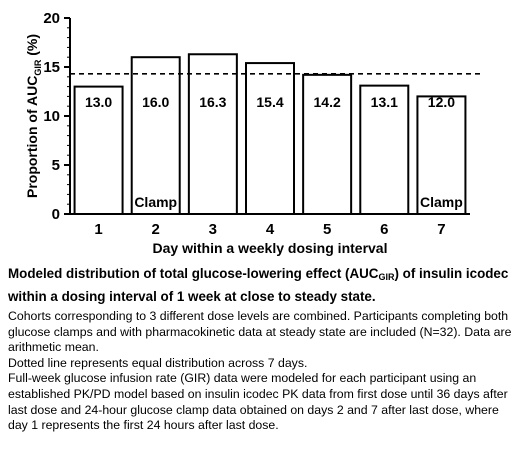 Image resolution: width=520 pixels, height=461 pixels. Describe the element at coordinates (213, 229) in the screenshot. I see `x-tick-label: 3` at that location.